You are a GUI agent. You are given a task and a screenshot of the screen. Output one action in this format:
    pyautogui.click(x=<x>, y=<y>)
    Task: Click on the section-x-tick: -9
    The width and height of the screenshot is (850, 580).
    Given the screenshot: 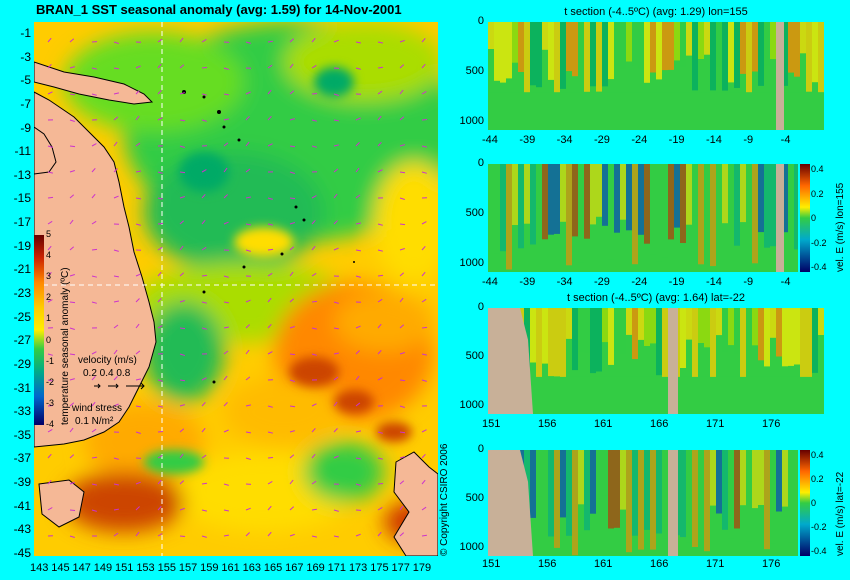 What is the action you would take?
    pyautogui.click(x=748, y=282)
    